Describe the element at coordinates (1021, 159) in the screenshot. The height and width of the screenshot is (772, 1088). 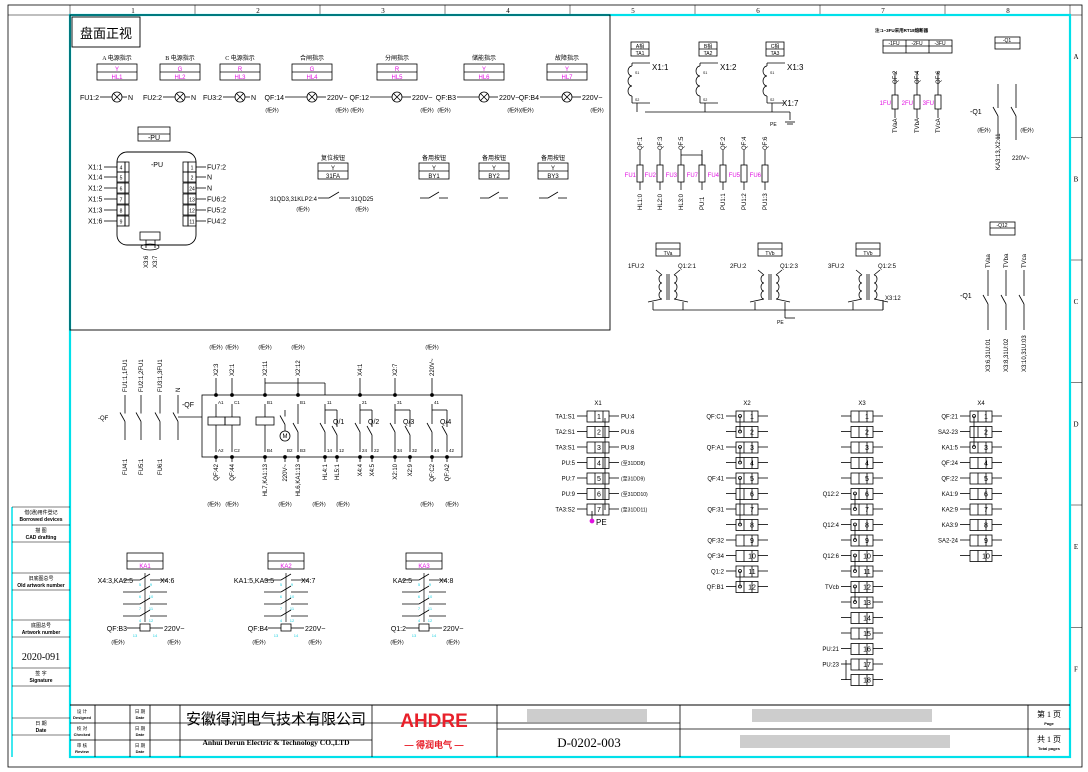
I see `q1-bottom-wire: 220V~` at that location.